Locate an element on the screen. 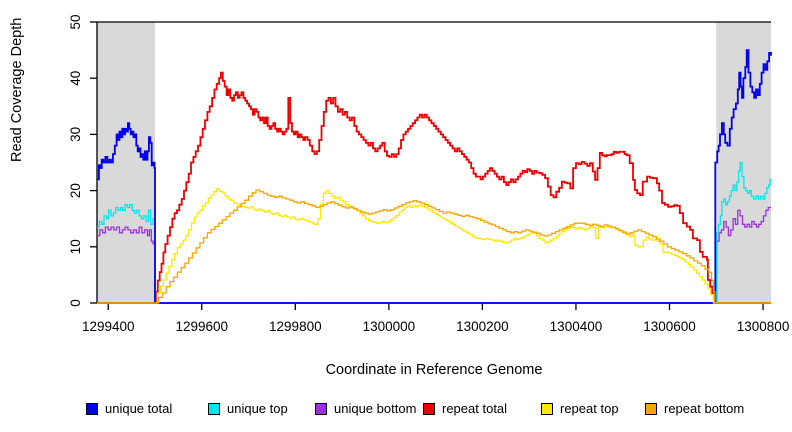  x-tick-label: 1299800 is located at coordinates (295, 326).